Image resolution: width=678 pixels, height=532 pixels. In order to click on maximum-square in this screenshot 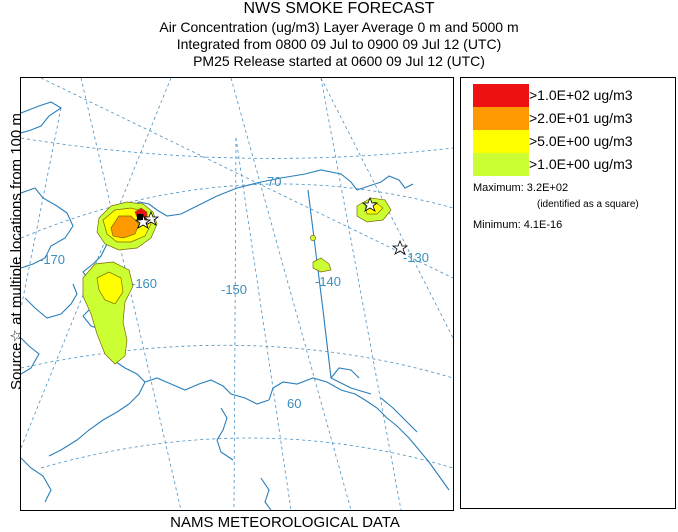, I will do `click(140, 217)`.